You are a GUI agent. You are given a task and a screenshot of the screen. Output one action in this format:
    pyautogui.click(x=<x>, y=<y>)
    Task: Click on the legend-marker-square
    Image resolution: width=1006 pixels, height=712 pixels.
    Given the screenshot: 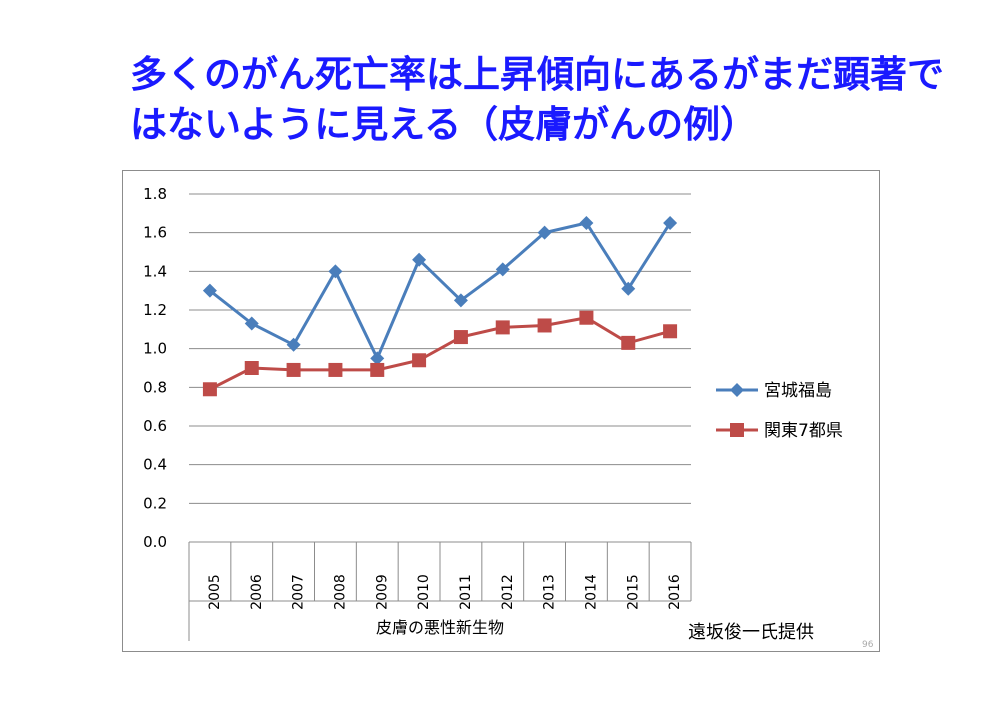 What is the action you would take?
    pyautogui.click(x=737, y=430)
    